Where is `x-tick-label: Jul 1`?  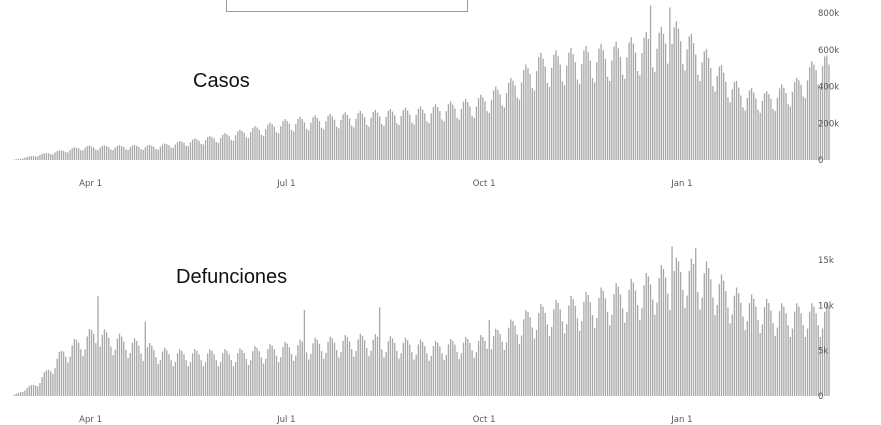
x-tick-label: Jul 1 is located at coordinates (285, 184).